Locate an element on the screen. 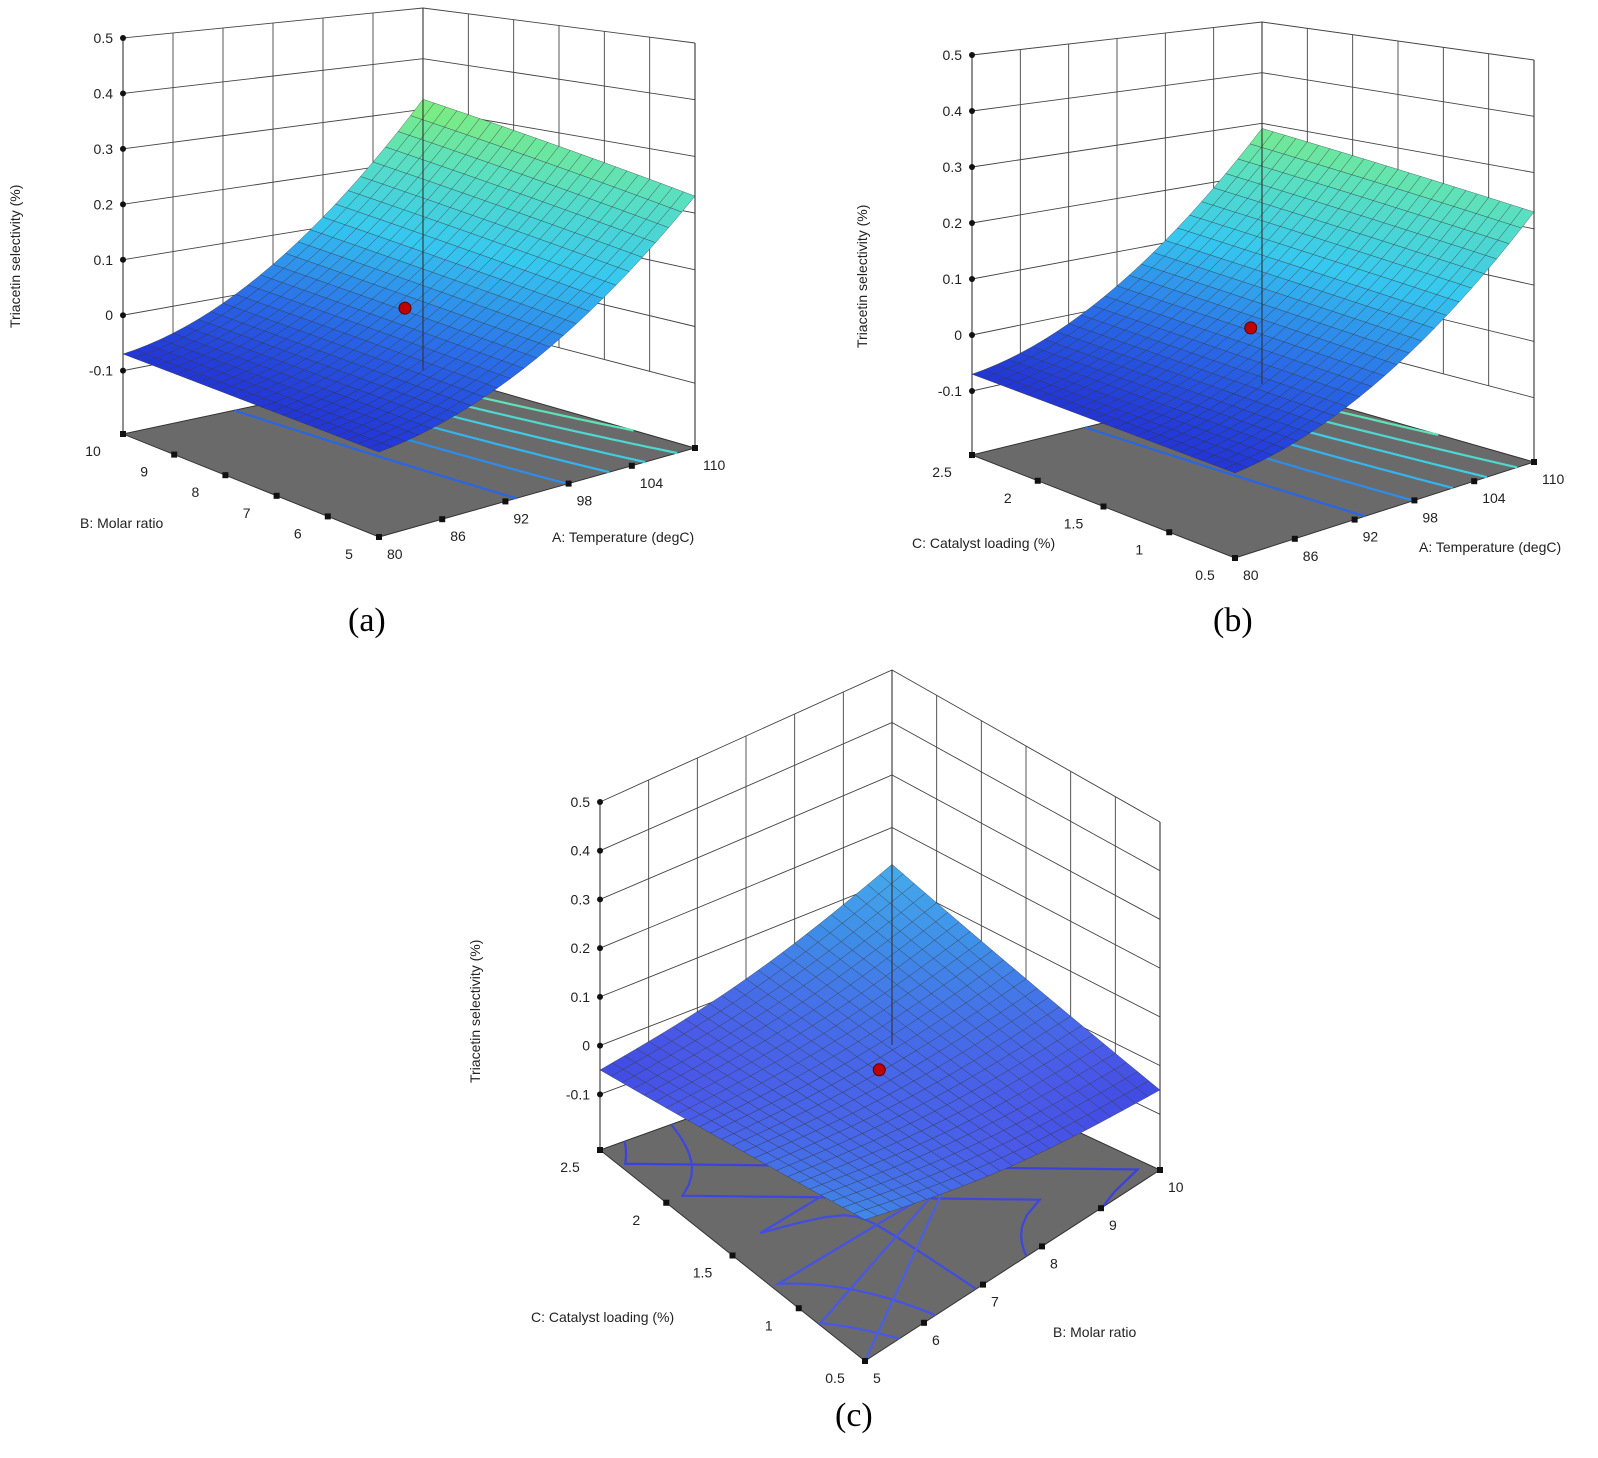 Image resolution: width=1598 pixels, height=1458 pixels. z-tick-label: 0.5 is located at coordinates (581, 802).